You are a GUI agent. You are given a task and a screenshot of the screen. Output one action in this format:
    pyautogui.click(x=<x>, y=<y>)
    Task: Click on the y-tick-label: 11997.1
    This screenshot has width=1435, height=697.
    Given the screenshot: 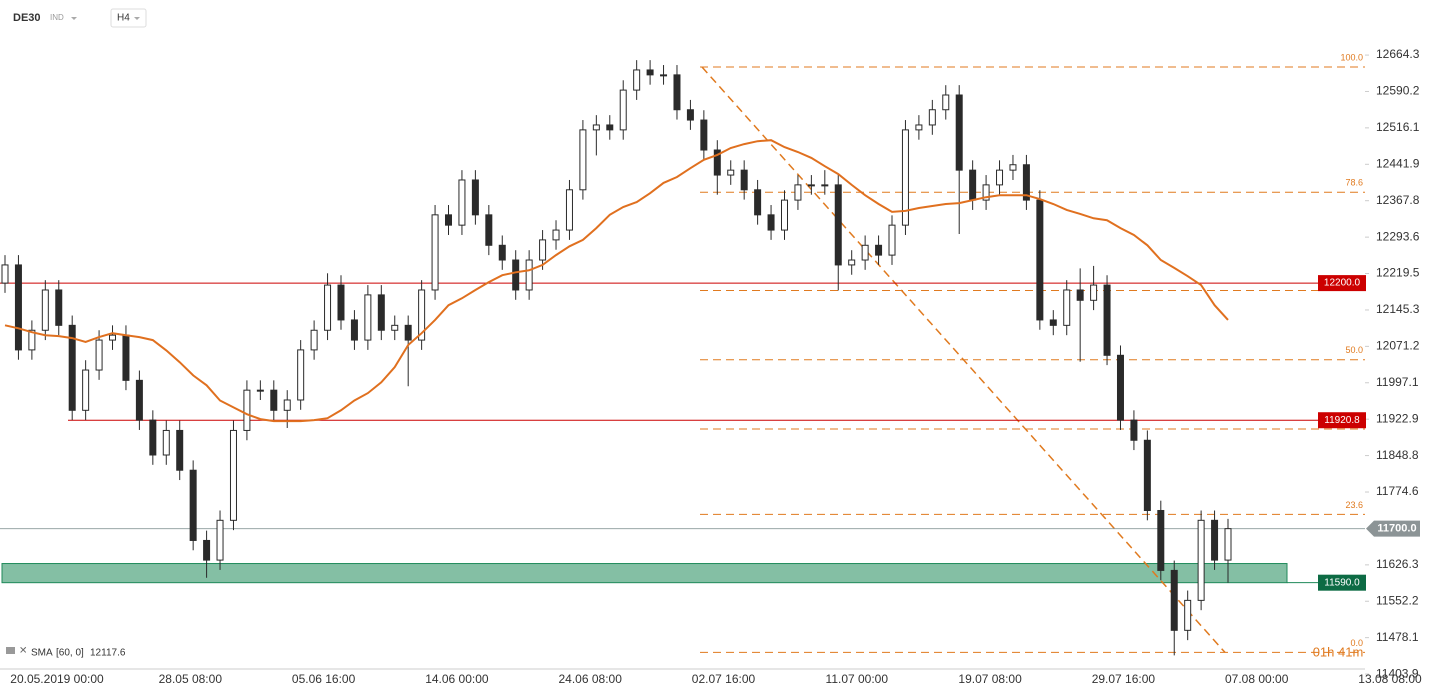 What is the action you would take?
    pyautogui.click(x=1397, y=382)
    